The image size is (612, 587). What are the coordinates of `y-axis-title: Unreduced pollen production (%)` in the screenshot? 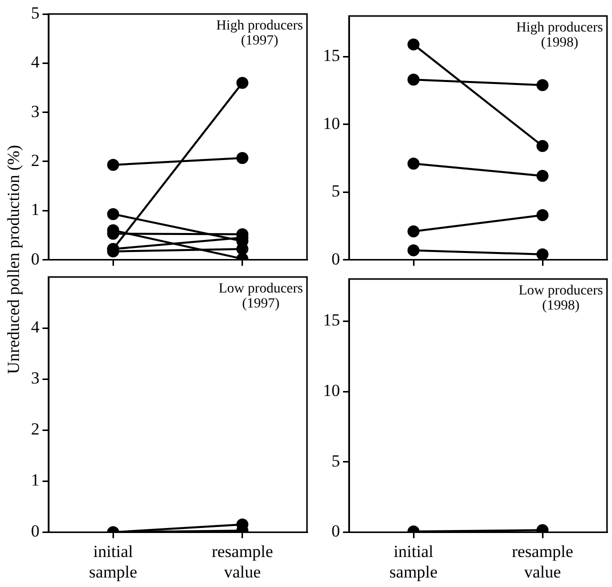 It's located at (14, 259).